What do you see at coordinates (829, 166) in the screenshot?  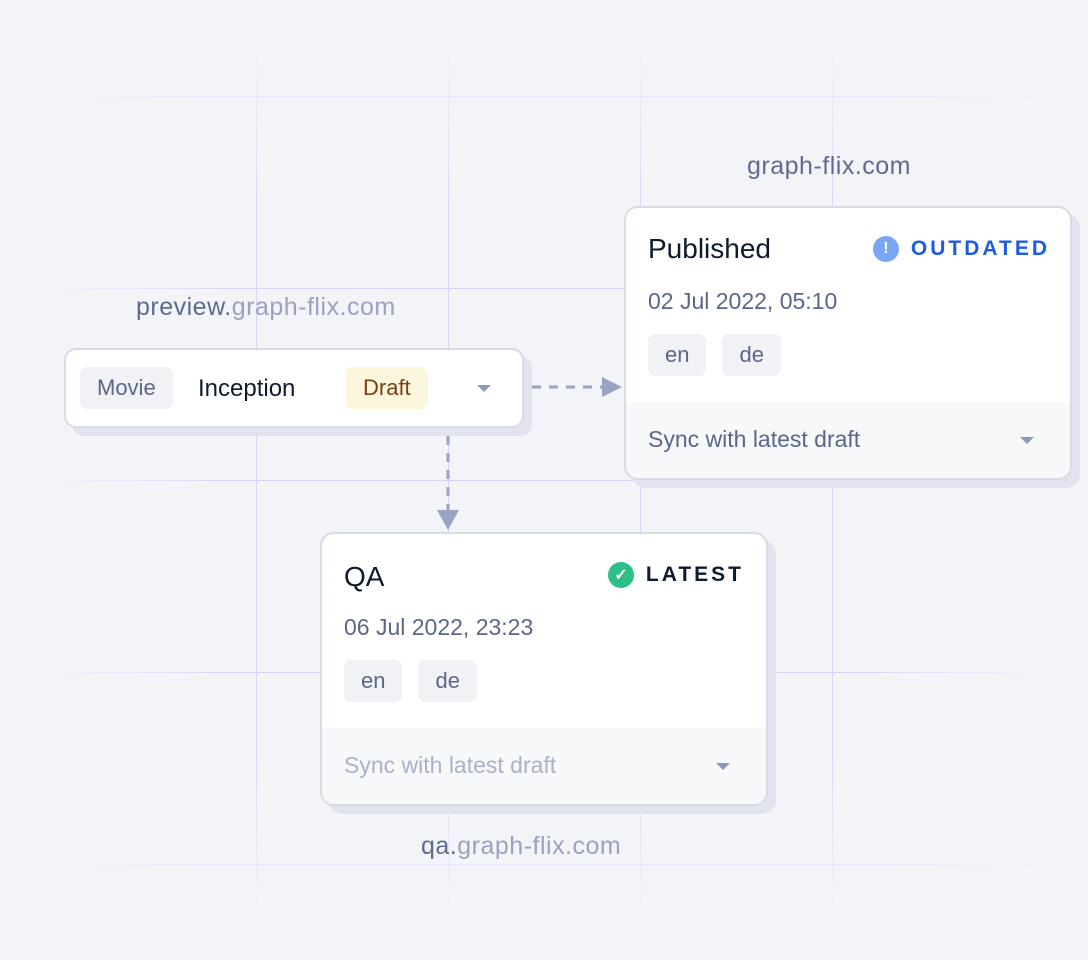 I see `published-domain-label: graph-flix.com` at bounding box center [829, 166].